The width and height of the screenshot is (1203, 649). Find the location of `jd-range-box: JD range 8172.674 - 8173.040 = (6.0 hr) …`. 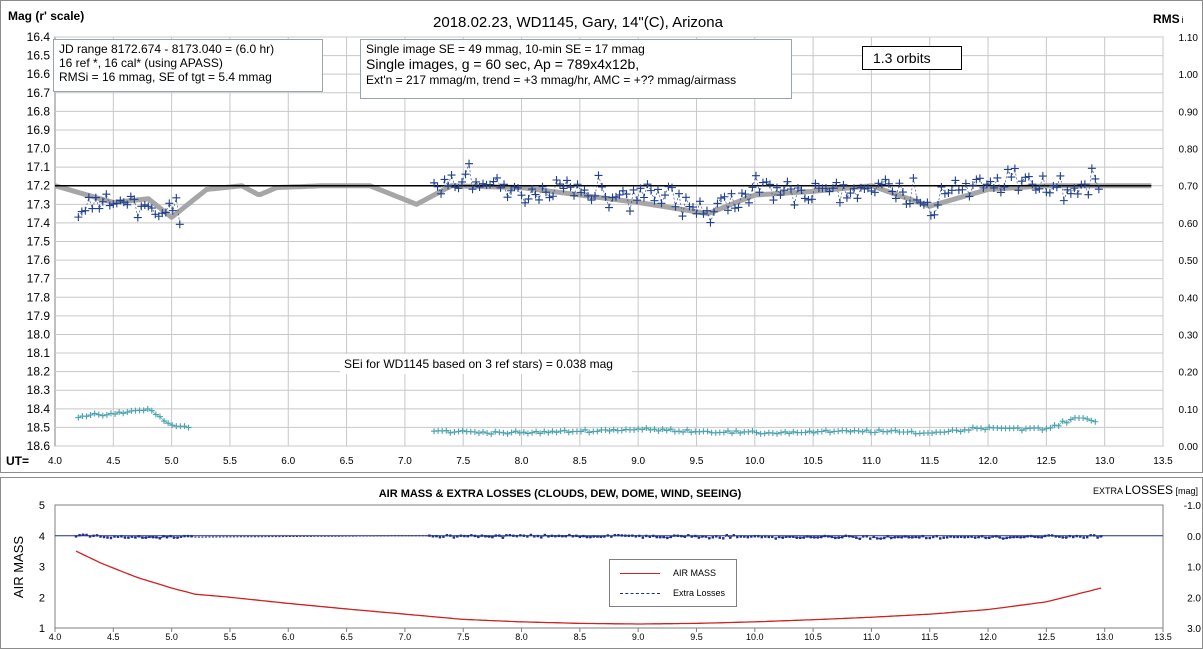

jd-range-box: JD range 8172.674 - 8173.040 = (6.0 hr) … is located at coordinates (188, 65).